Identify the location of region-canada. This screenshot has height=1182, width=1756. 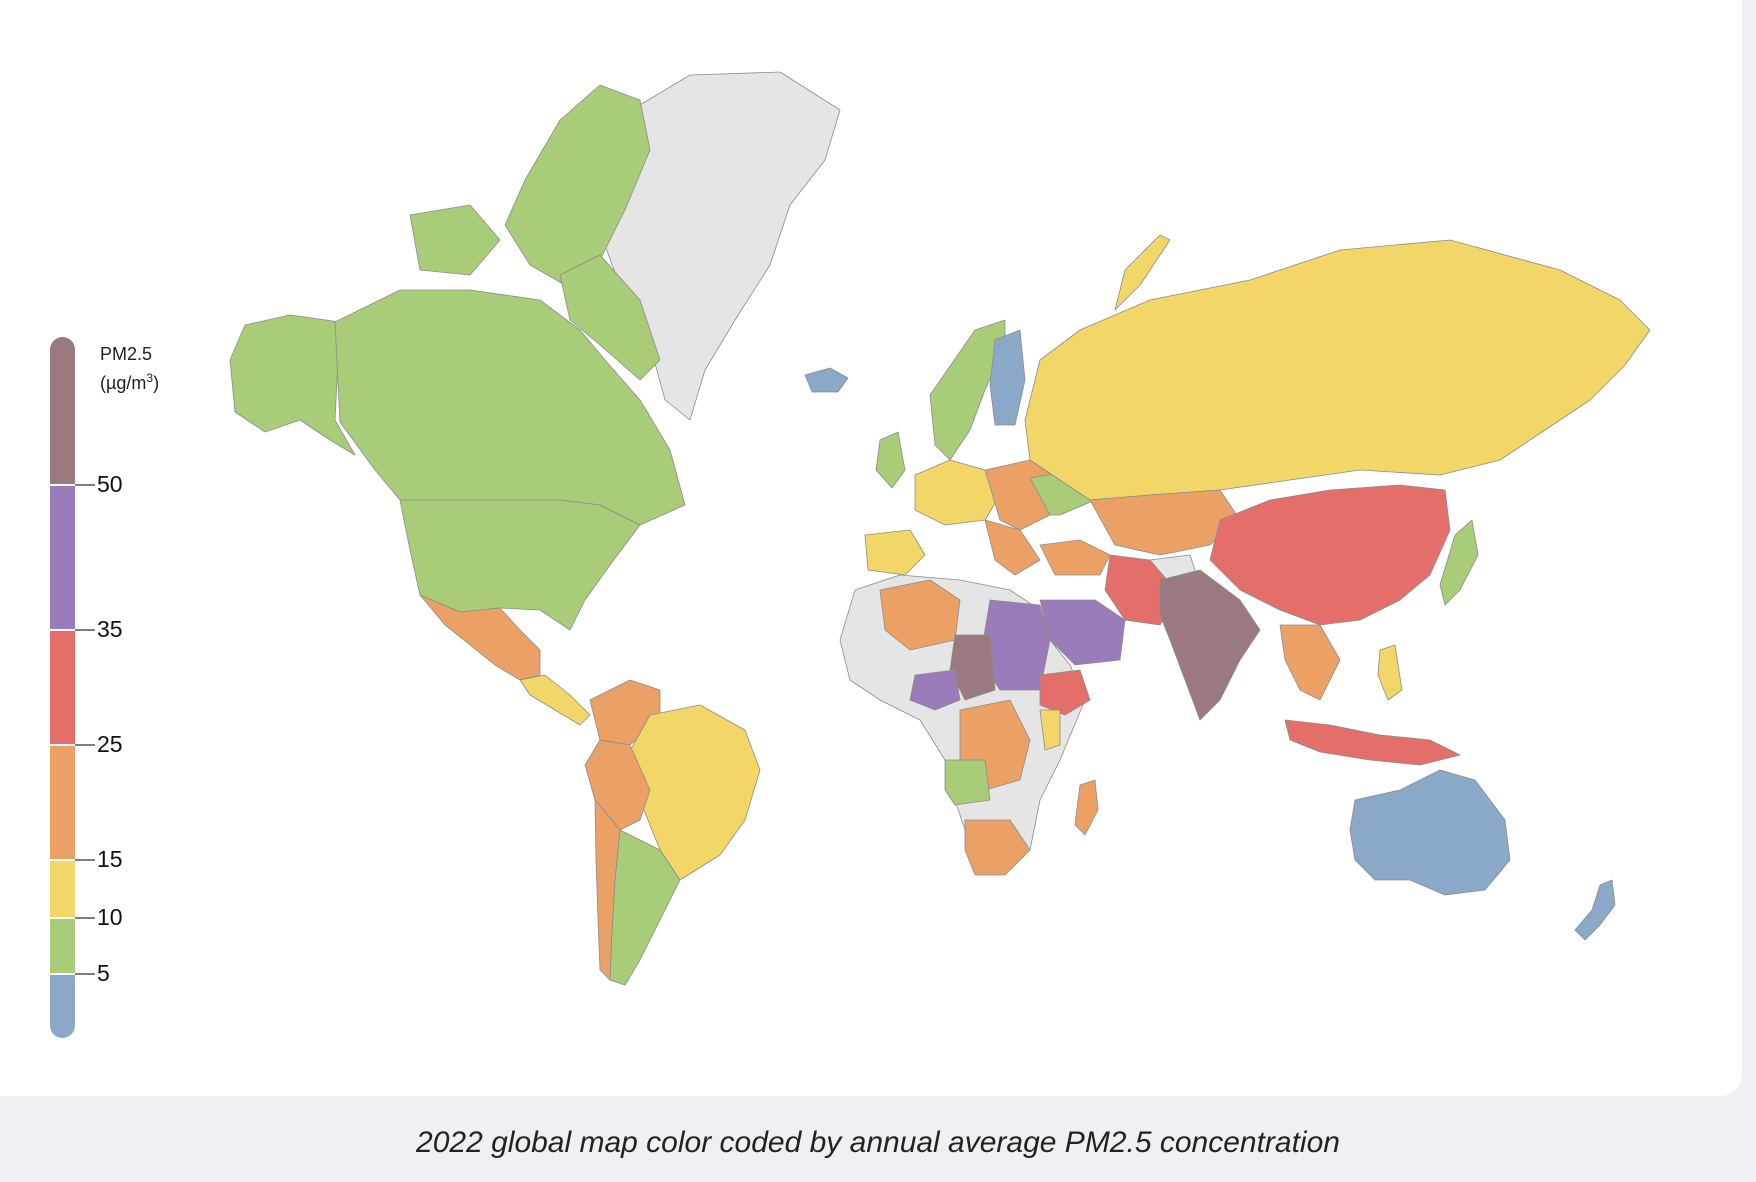
(510, 407).